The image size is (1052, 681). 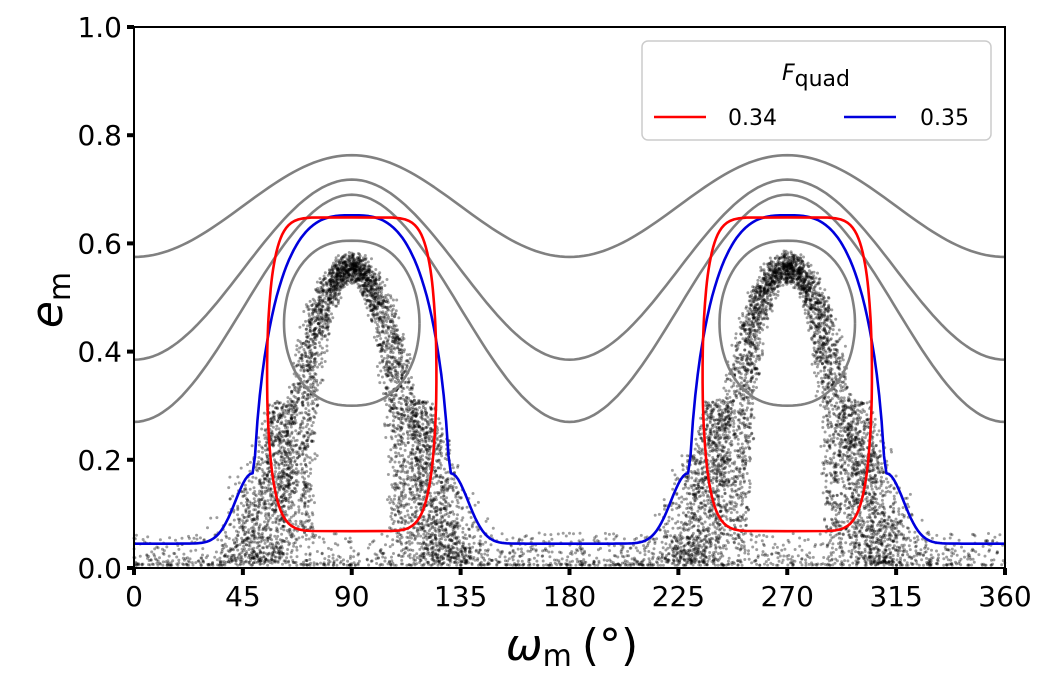 I want to click on legend-box, so click(x=816, y=90).